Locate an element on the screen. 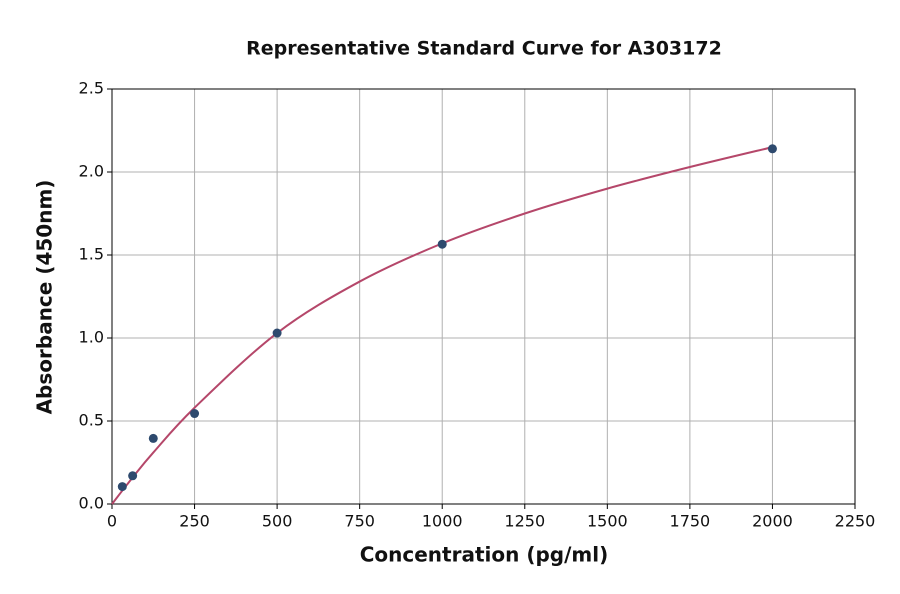 This screenshot has height=594, width=900. y-tick-label: 1.0 is located at coordinates (91, 337).